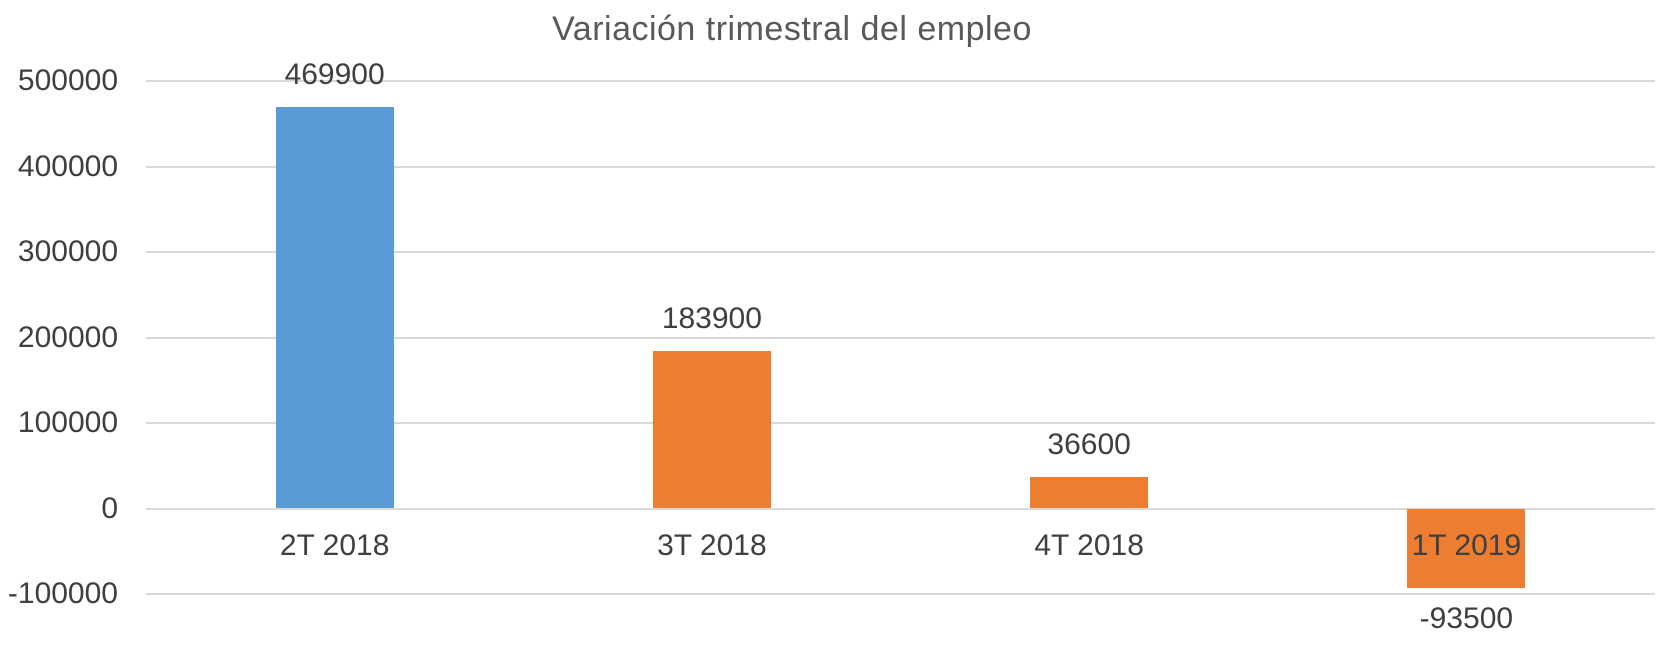 This screenshot has width=1664, height=662. Describe the element at coordinates (1466, 619) in the screenshot. I see `bar-value-label-1t-2019: -93500` at that location.